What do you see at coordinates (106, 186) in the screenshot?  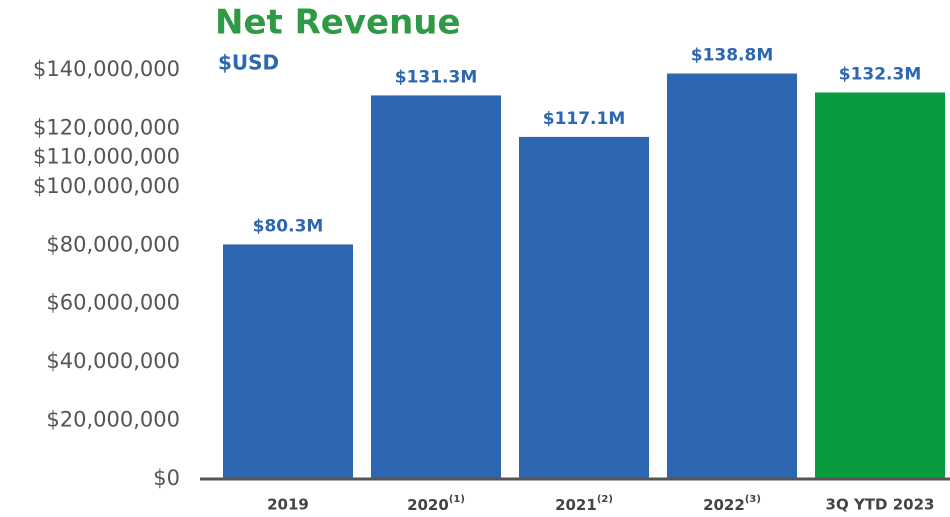 I see `y-tick-label: $100,000,000` at bounding box center [106, 186].